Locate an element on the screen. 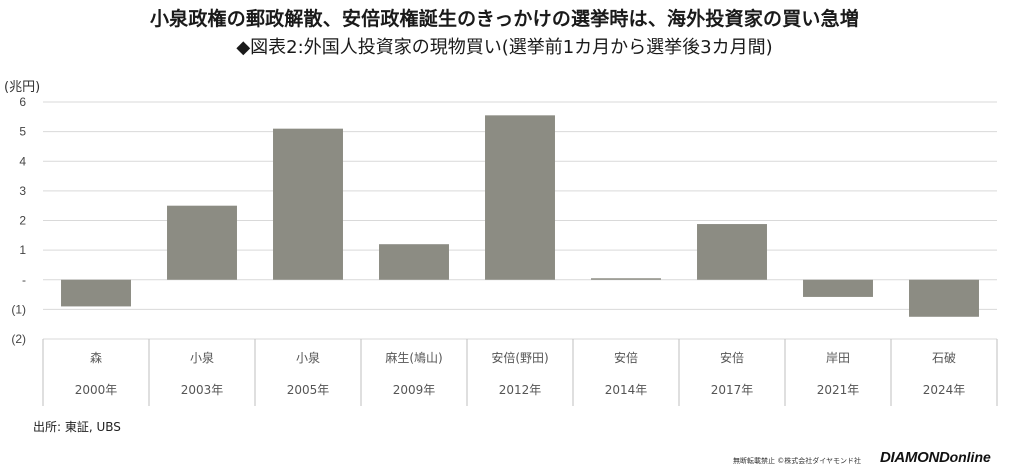 This screenshot has height=472, width=1009. category-year: 2012年 is located at coordinates (520, 390).